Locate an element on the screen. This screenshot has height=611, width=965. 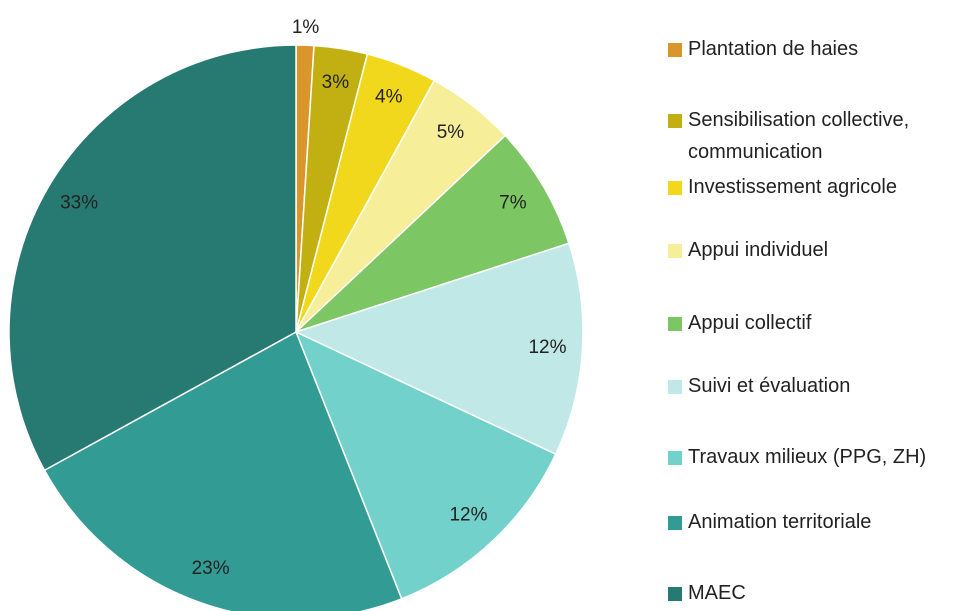
legend-label: Appui collectif is located at coordinates (750, 323).